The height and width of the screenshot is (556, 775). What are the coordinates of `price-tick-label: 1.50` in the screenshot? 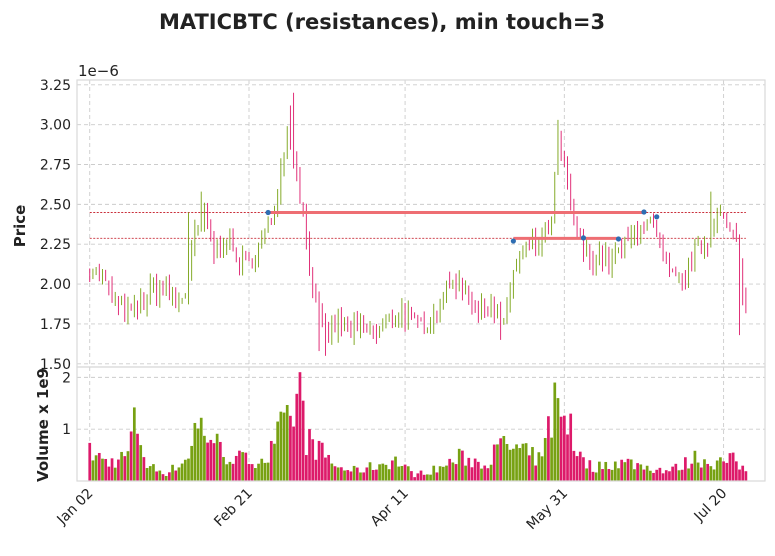 It's located at (55, 365).